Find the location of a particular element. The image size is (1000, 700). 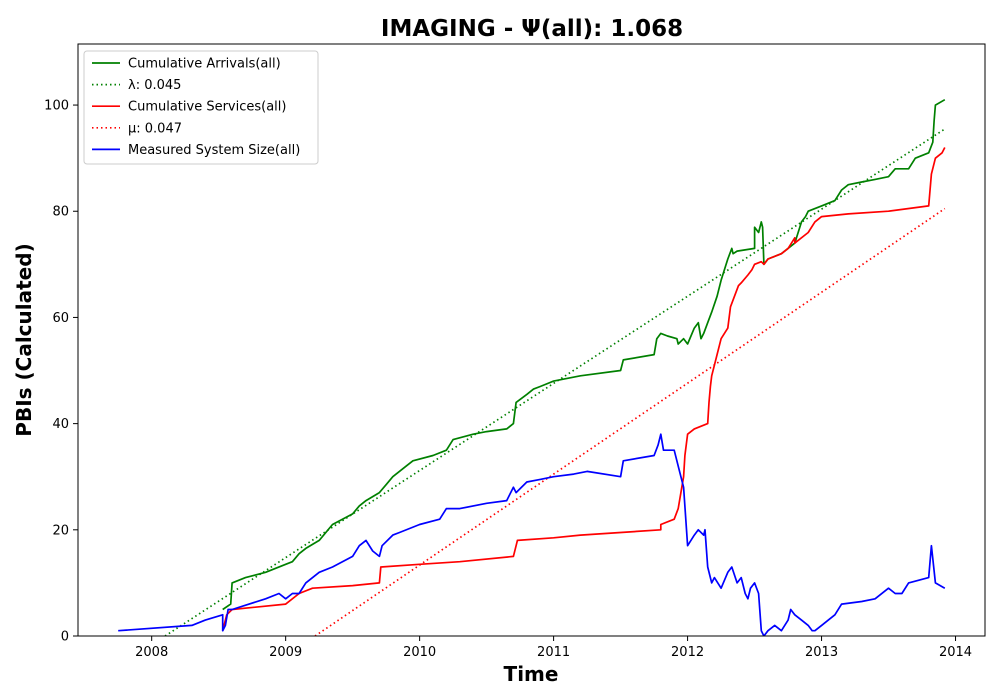

legend-label-4: Measured System Size(all) is located at coordinates (214, 150).